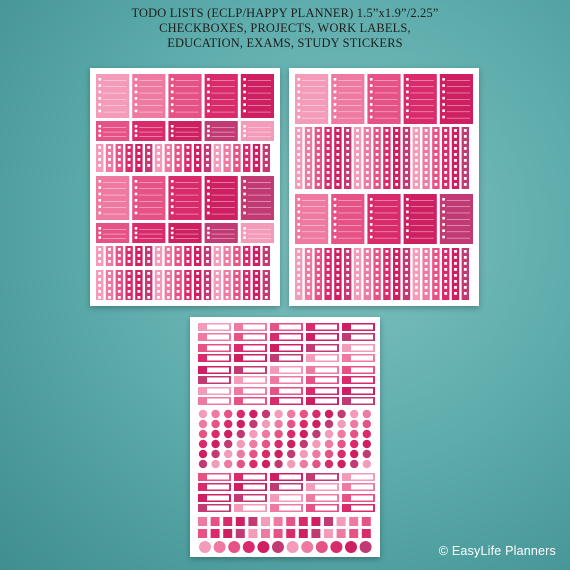  I want to click on sticker-sheet-2-art, so click(384, 187).